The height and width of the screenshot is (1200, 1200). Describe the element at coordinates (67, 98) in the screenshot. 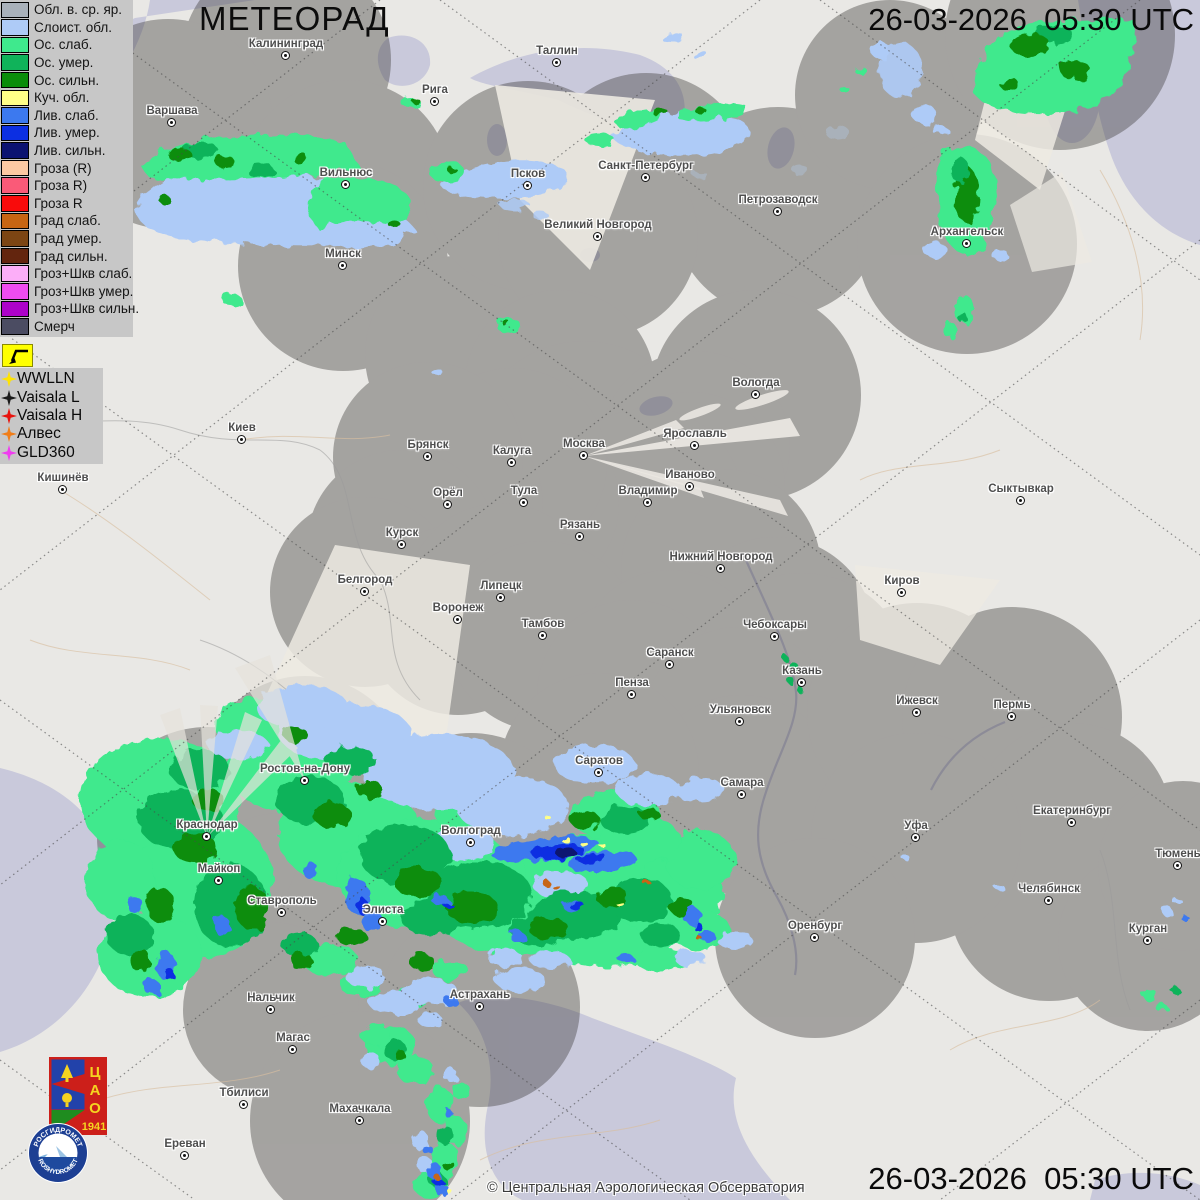

I see `legend-item: Куч. обл.` at that location.